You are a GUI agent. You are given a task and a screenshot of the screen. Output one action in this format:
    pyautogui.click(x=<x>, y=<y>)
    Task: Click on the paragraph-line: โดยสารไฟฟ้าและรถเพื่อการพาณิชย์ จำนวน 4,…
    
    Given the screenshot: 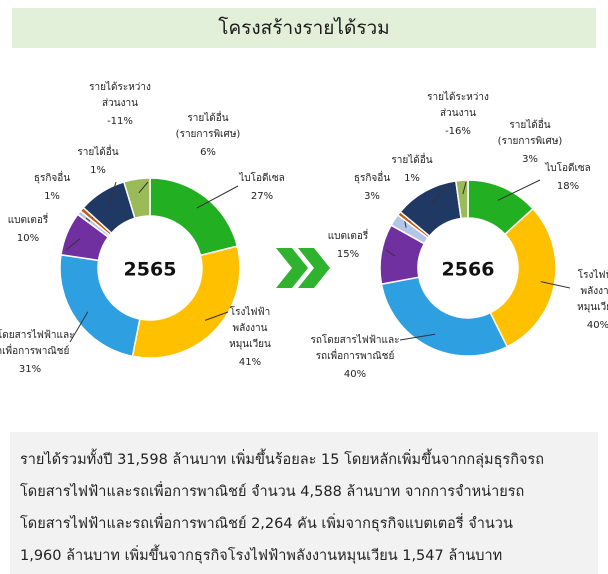 What is the action you would take?
    pyautogui.click(x=272, y=492)
    